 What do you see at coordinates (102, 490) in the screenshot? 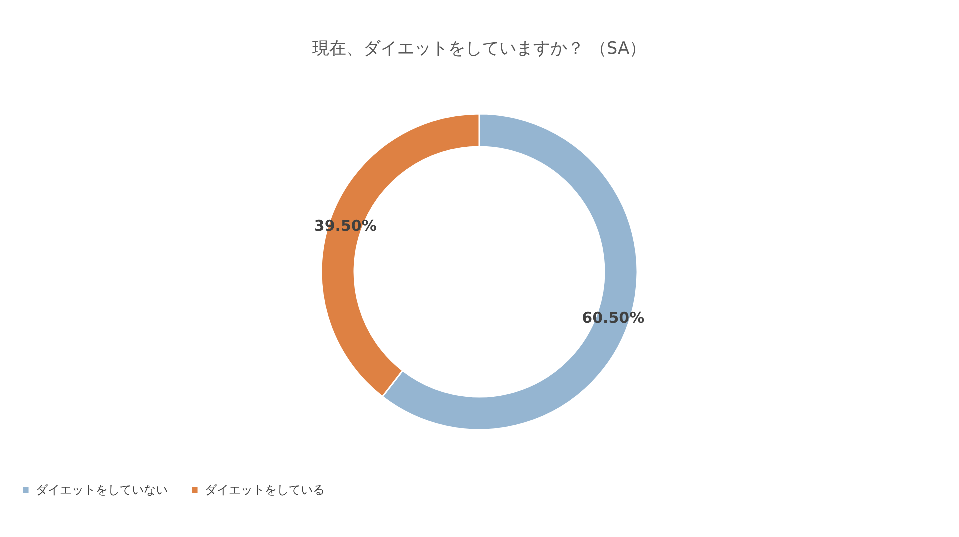
I see `legend-label: ダイエットをしていない` at bounding box center [102, 490].